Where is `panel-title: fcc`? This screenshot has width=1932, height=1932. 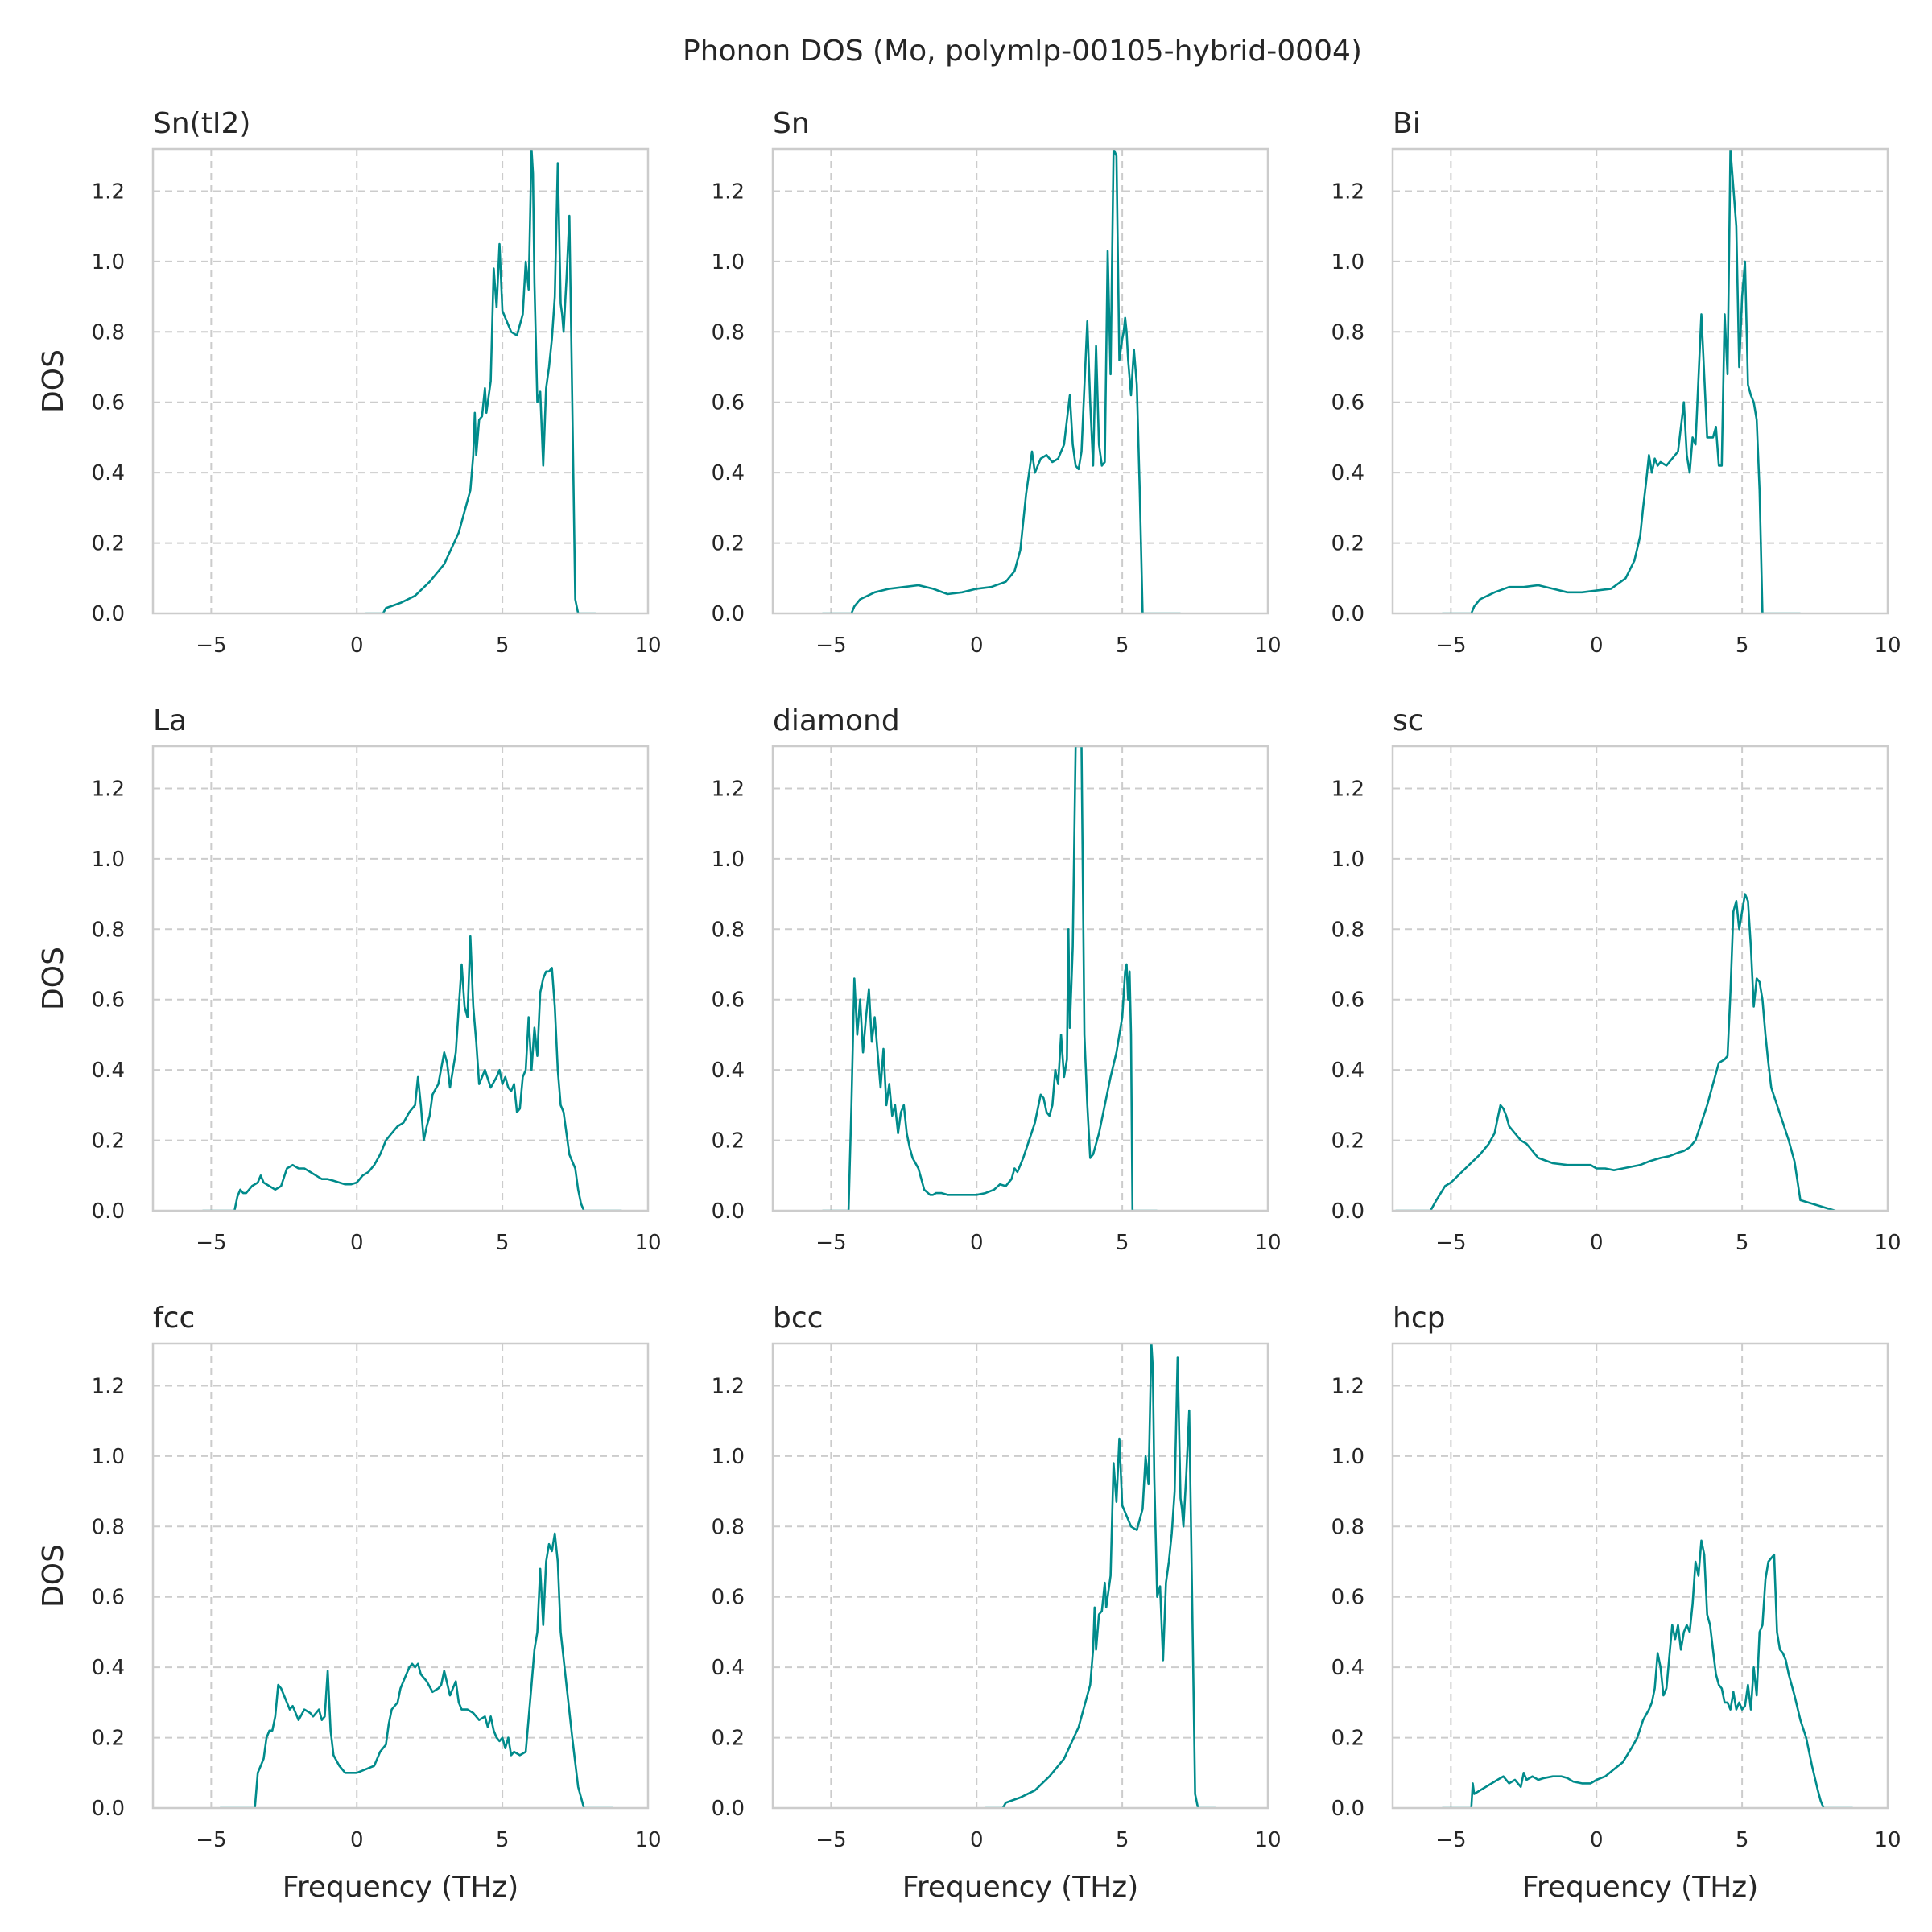 panel-title: fcc is located at coordinates (174, 1318).